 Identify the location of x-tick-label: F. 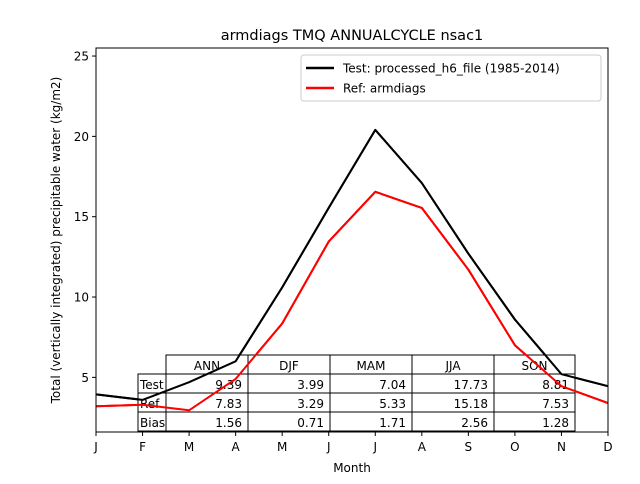
(142, 447).